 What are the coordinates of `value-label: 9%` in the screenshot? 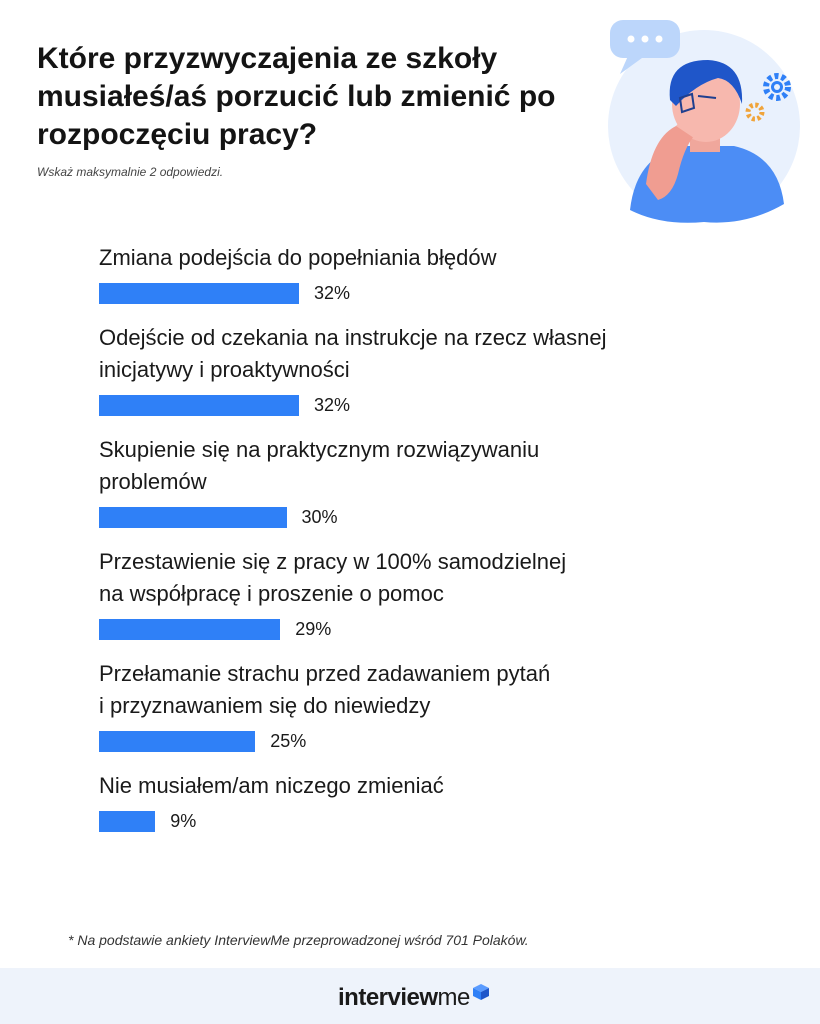 It's located at (183, 820).